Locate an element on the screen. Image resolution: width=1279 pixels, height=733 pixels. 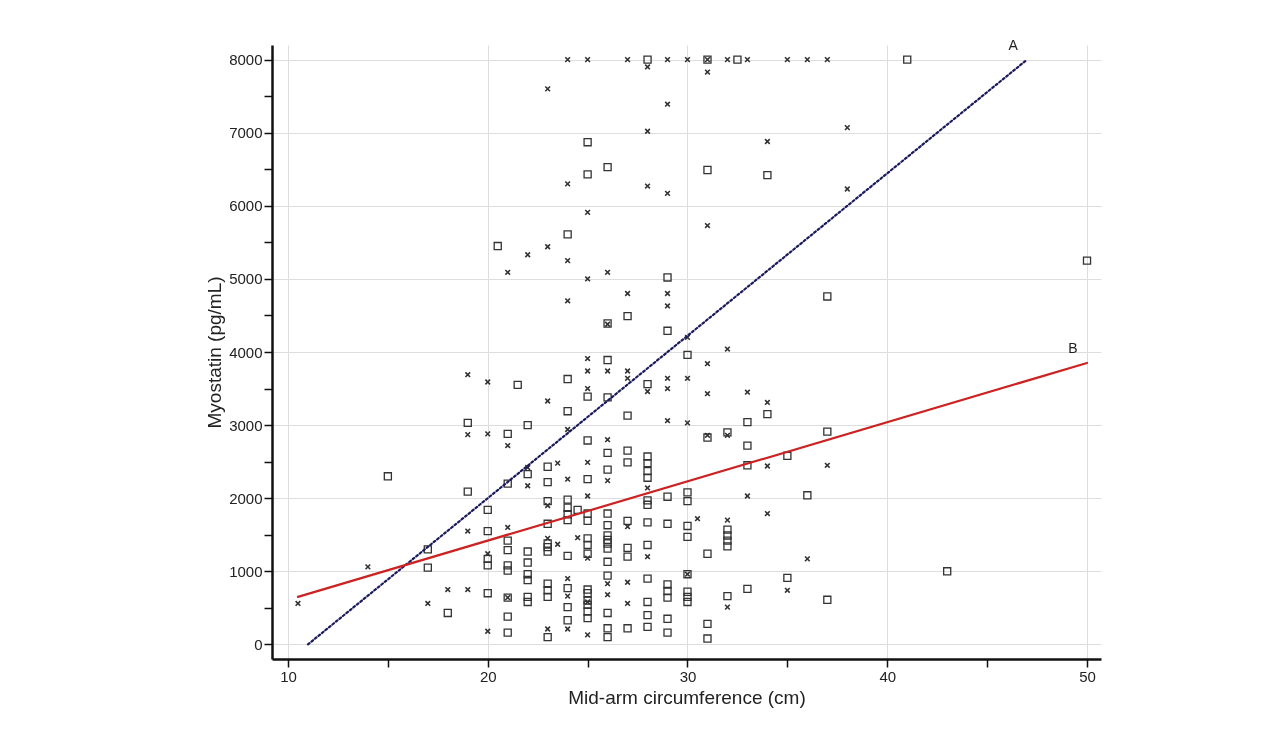
y-tick-label: 4000 is located at coordinates (246, 352).